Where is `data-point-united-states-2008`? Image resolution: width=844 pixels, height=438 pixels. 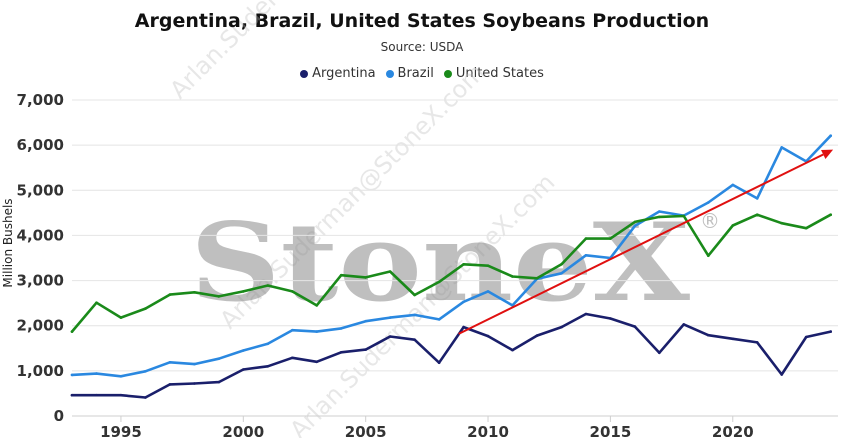 data-point-united-states-2008 is located at coordinates (439, 282).